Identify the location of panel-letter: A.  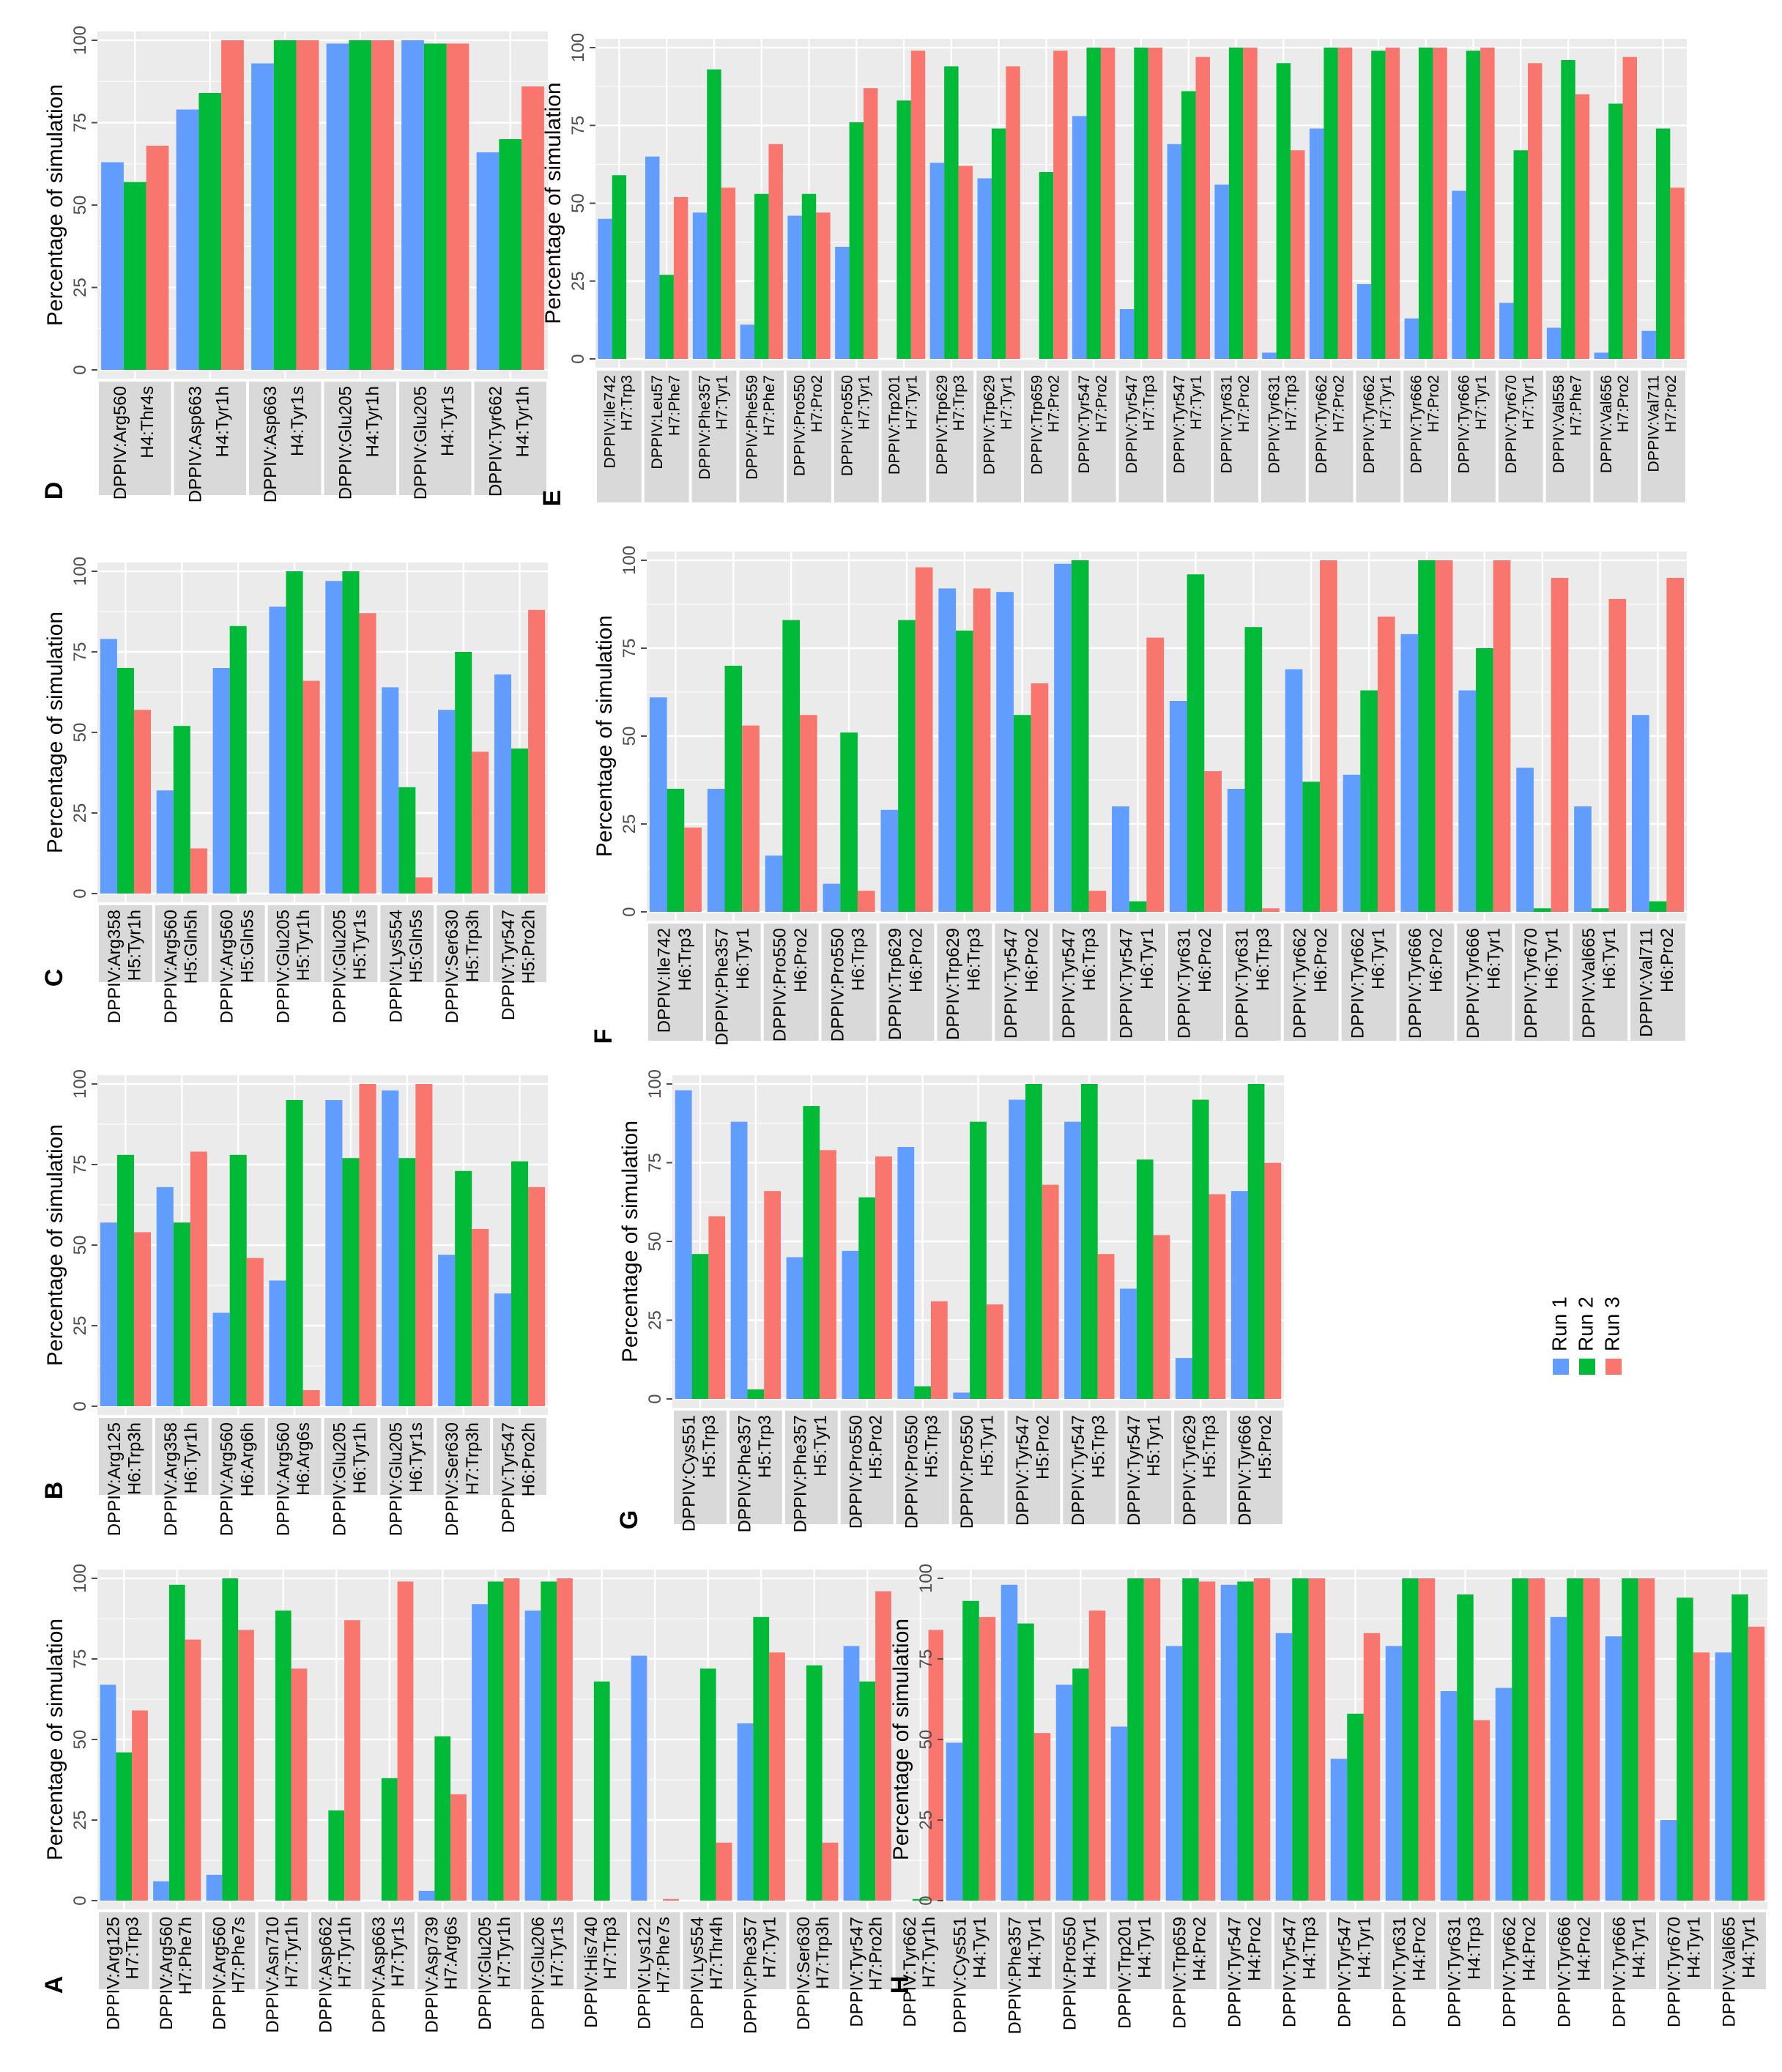
(54, 1985).